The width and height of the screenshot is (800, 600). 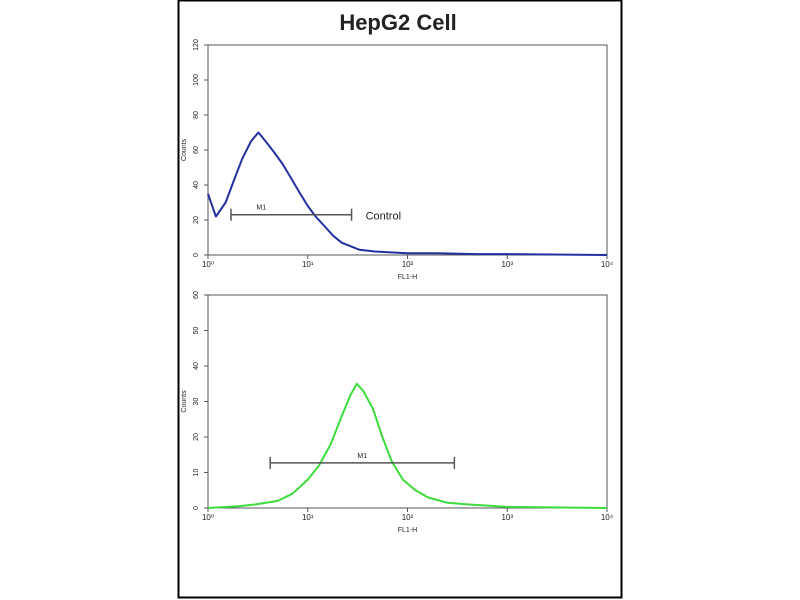 What do you see at coordinates (196, 80) in the screenshot?
I see `y-tick-label: 100` at bounding box center [196, 80].